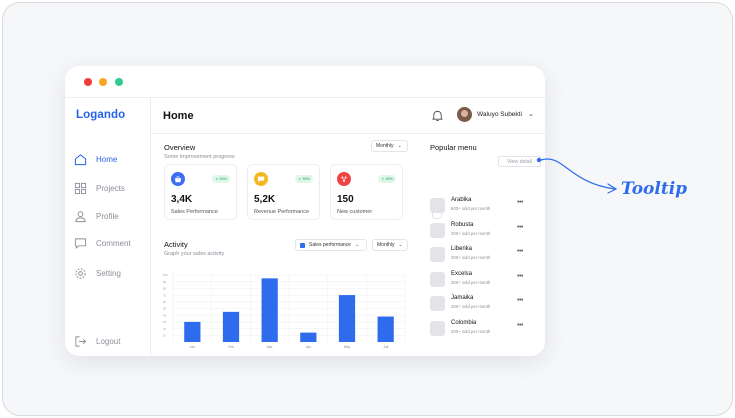 The width and height of the screenshot is (735, 418). I want to click on growth-badge: ⇡ 35%, so click(387, 179).